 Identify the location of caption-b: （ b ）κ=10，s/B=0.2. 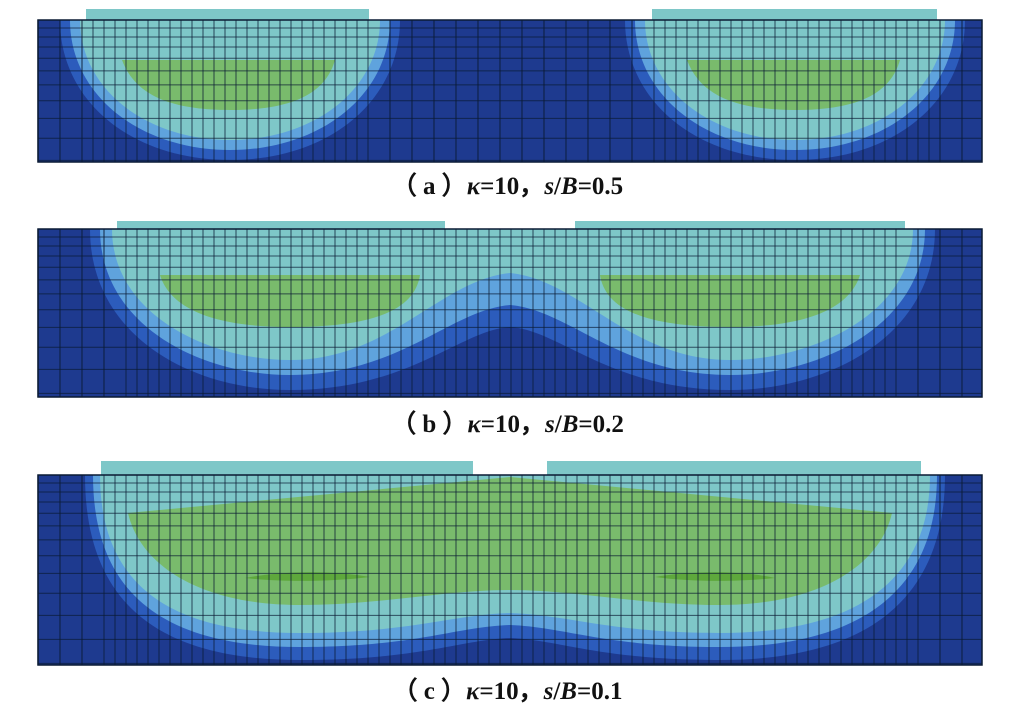
(507, 424).